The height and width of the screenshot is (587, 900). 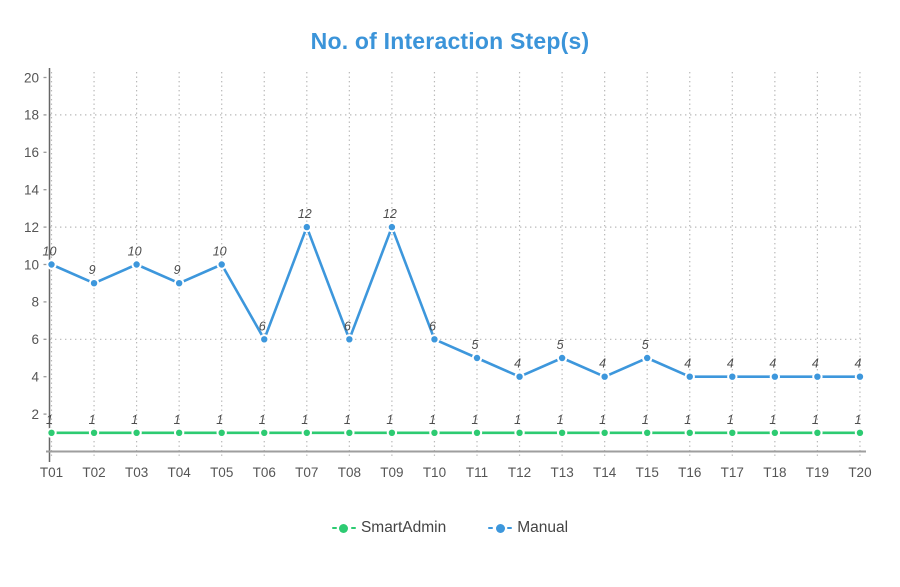 What do you see at coordinates (349, 339) in the screenshot?
I see `data-point-manual-t08` at bounding box center [349, 339].